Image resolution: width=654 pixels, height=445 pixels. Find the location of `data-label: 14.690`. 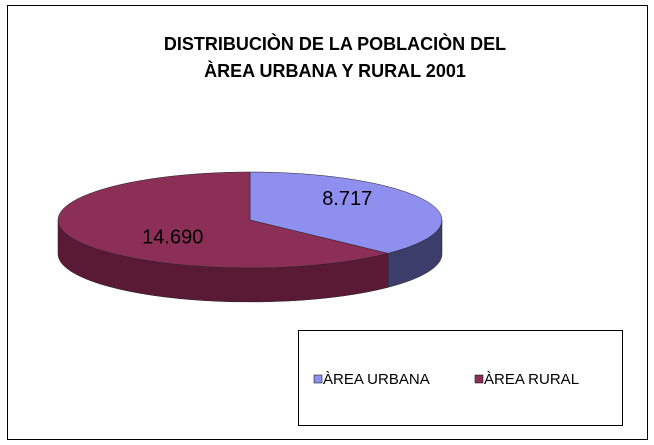

data-label: 14.690 is located at coordinates (172, 238).